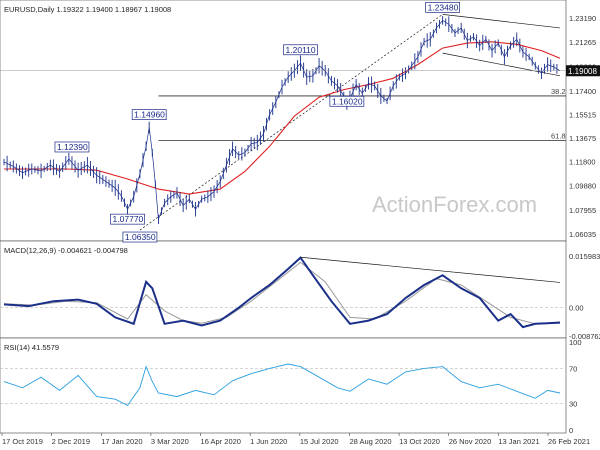  I want to click on price-y-tick: 1.09880, so click(582, 186).